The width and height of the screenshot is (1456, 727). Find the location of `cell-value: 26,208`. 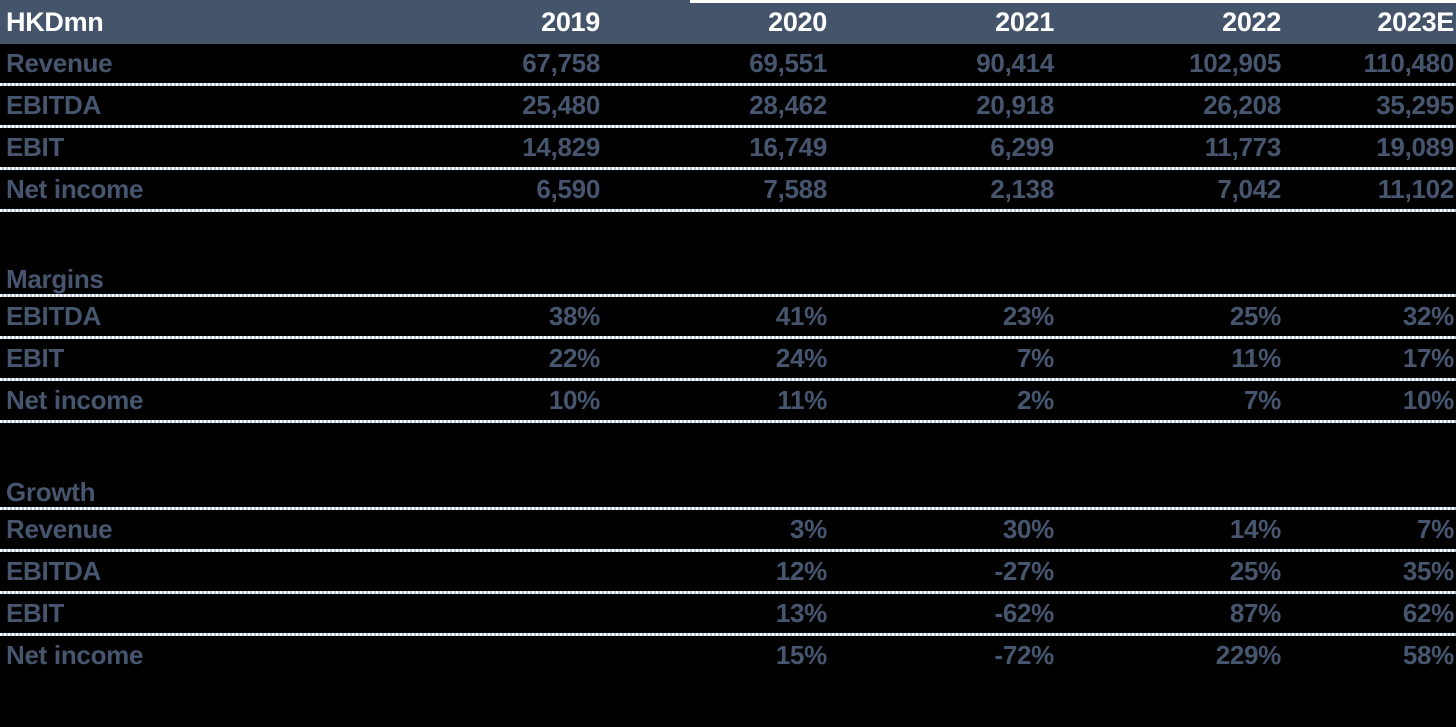

cell-value: 26,208 is located at coordinates (1242, 105).